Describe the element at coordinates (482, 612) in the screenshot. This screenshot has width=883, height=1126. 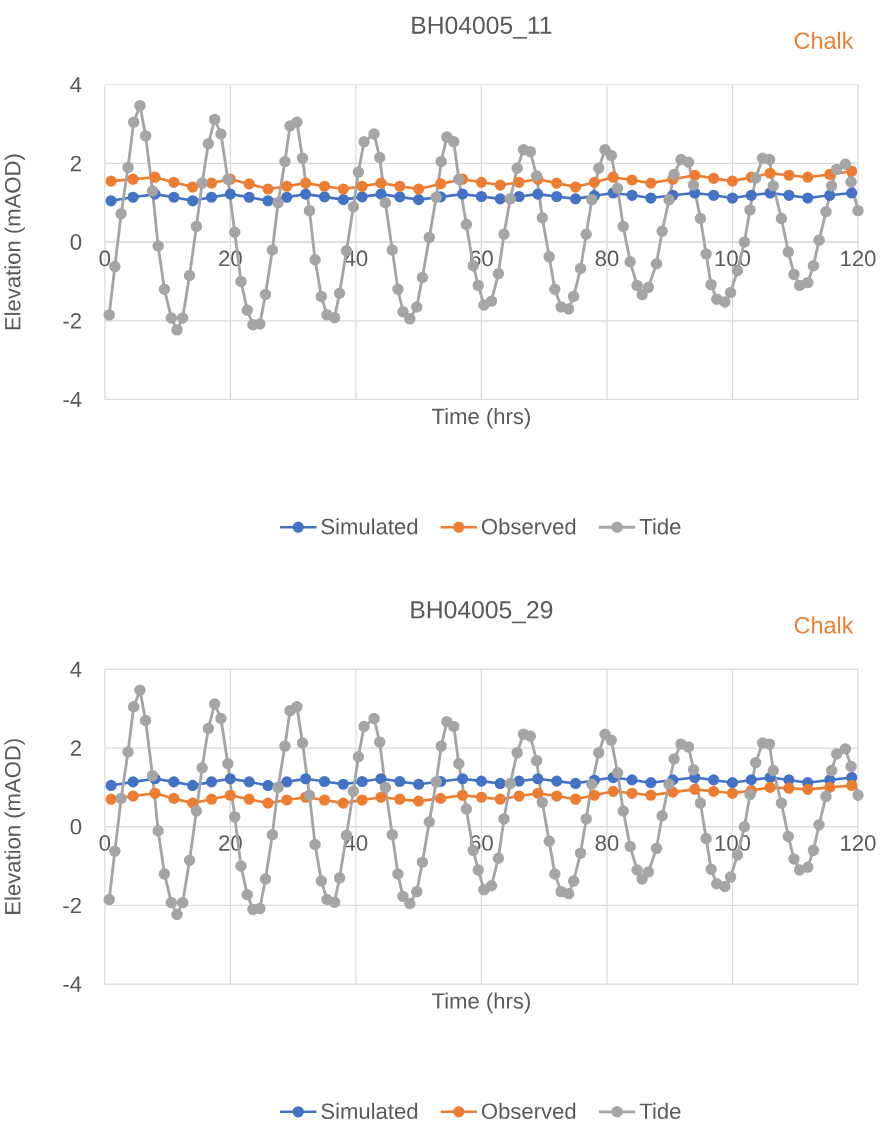
I see `chart-title: BH04005_29` at that location.